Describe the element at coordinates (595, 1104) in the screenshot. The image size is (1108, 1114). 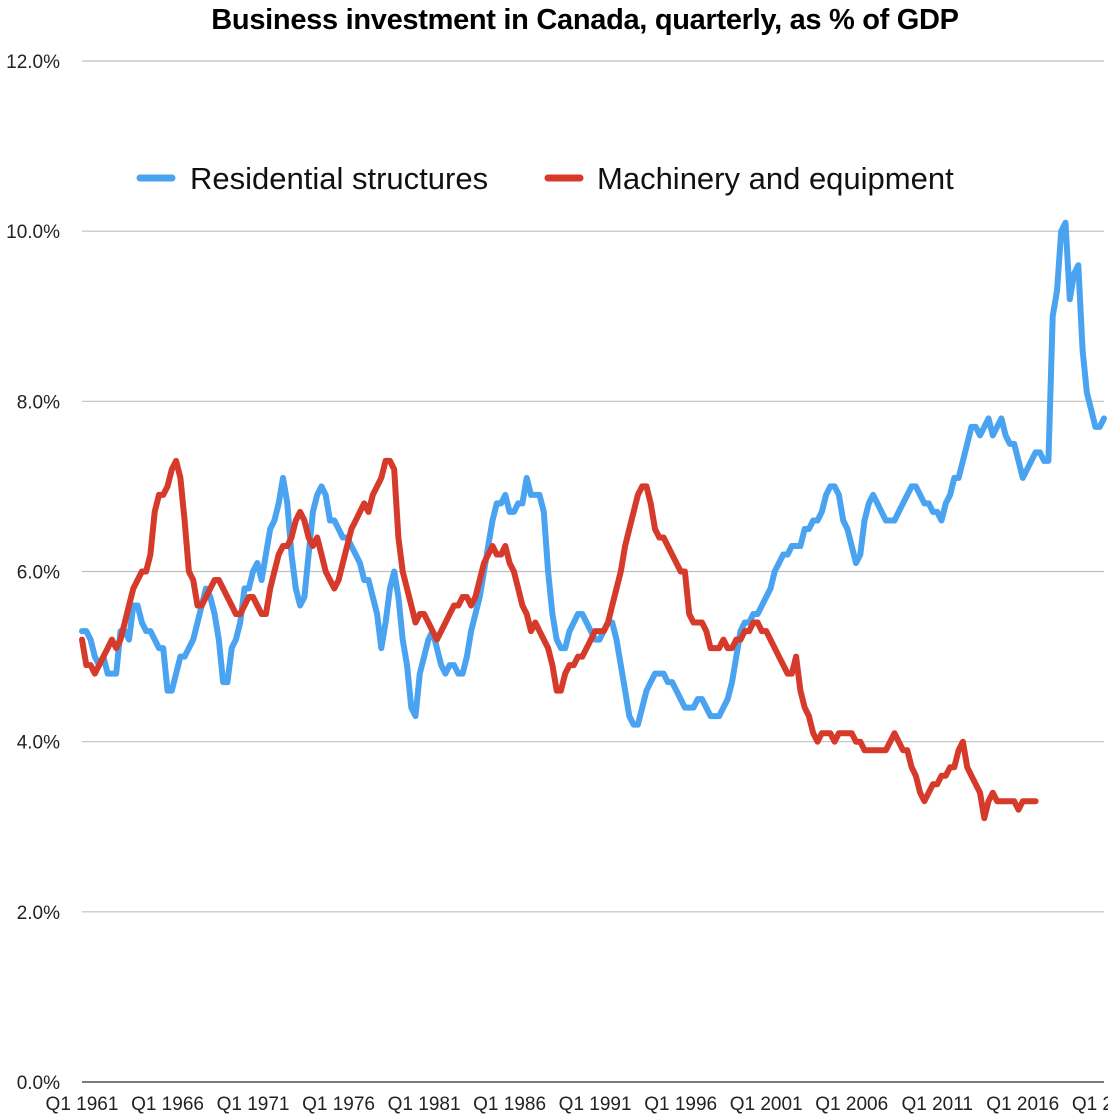
I see `x-tick-label: Q1 1991` at that location.